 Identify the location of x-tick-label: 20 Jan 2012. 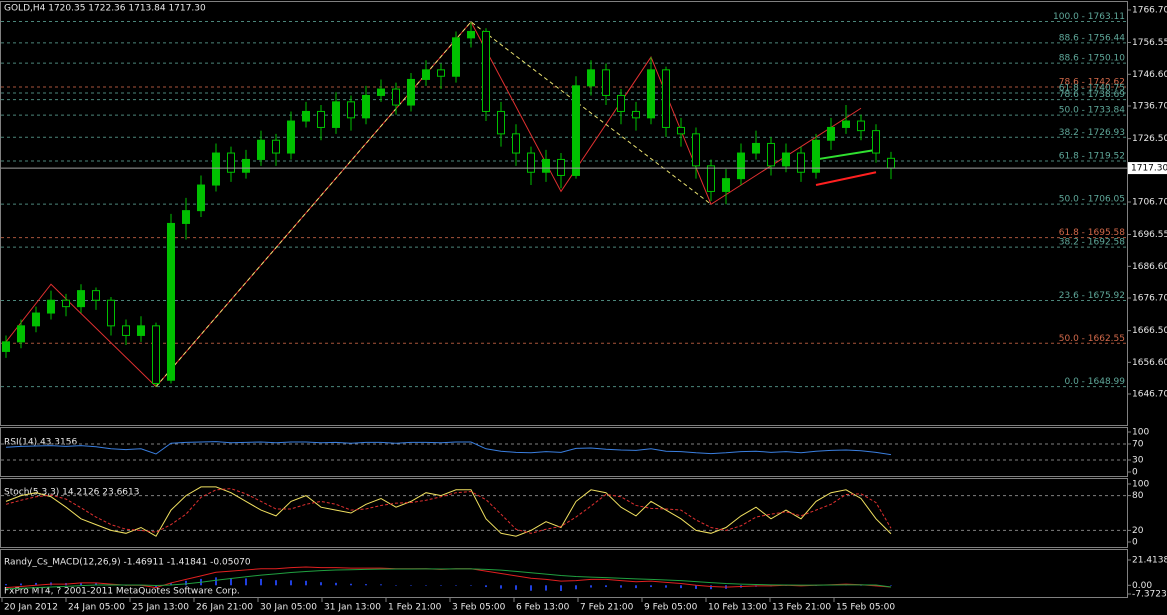
(31, 608).